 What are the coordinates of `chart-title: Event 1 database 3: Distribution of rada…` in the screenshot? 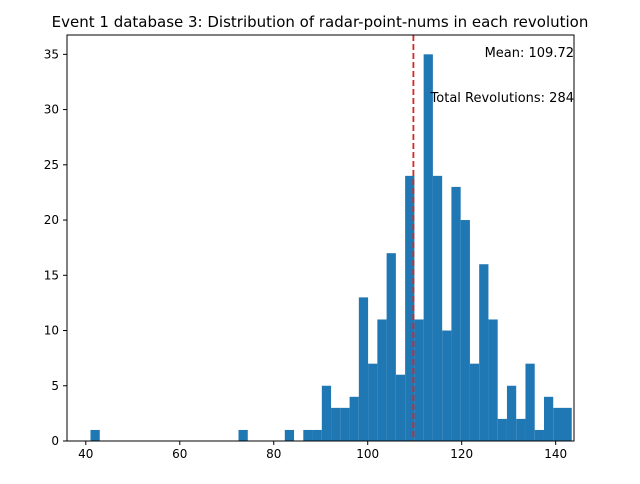 It's located at (320, 22).